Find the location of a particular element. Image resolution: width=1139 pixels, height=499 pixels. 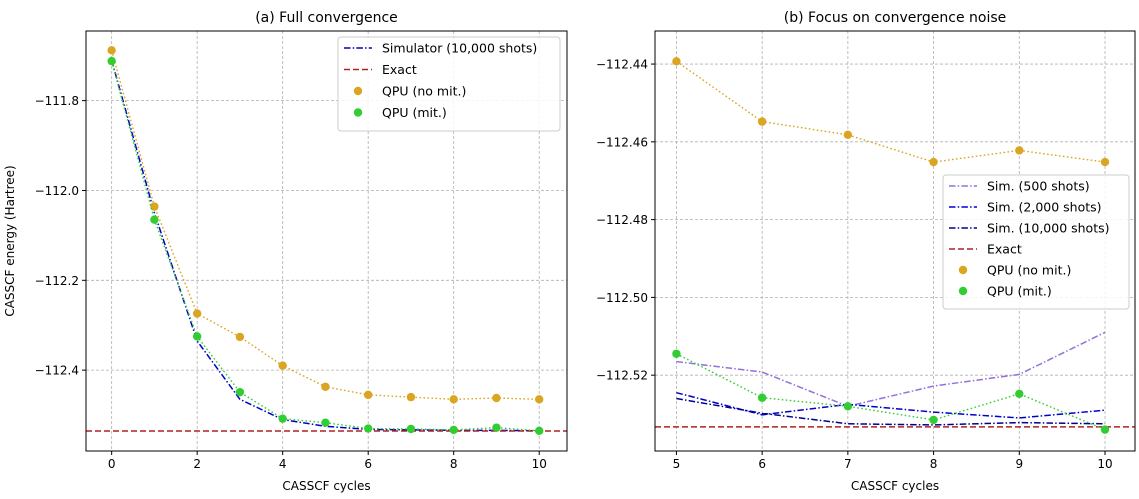

chart-title: (a) Full convergence is located at coordinates (326, 18).